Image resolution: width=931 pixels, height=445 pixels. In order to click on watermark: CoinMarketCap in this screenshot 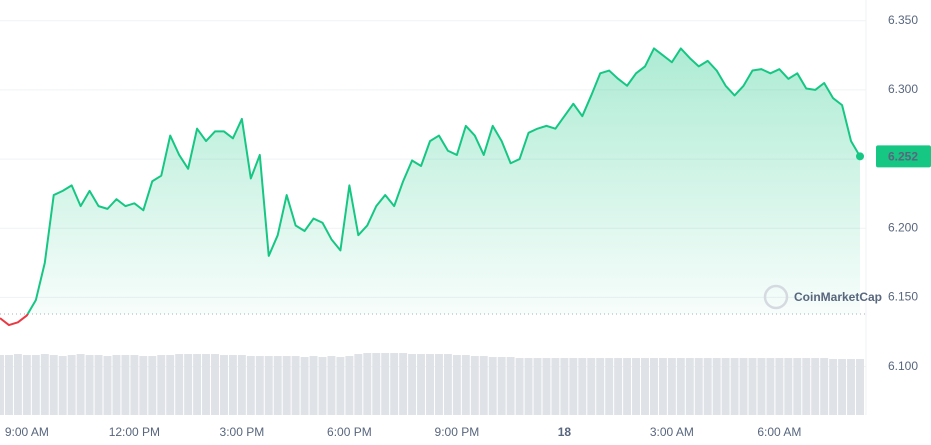, I will do `click(838, 297)`.